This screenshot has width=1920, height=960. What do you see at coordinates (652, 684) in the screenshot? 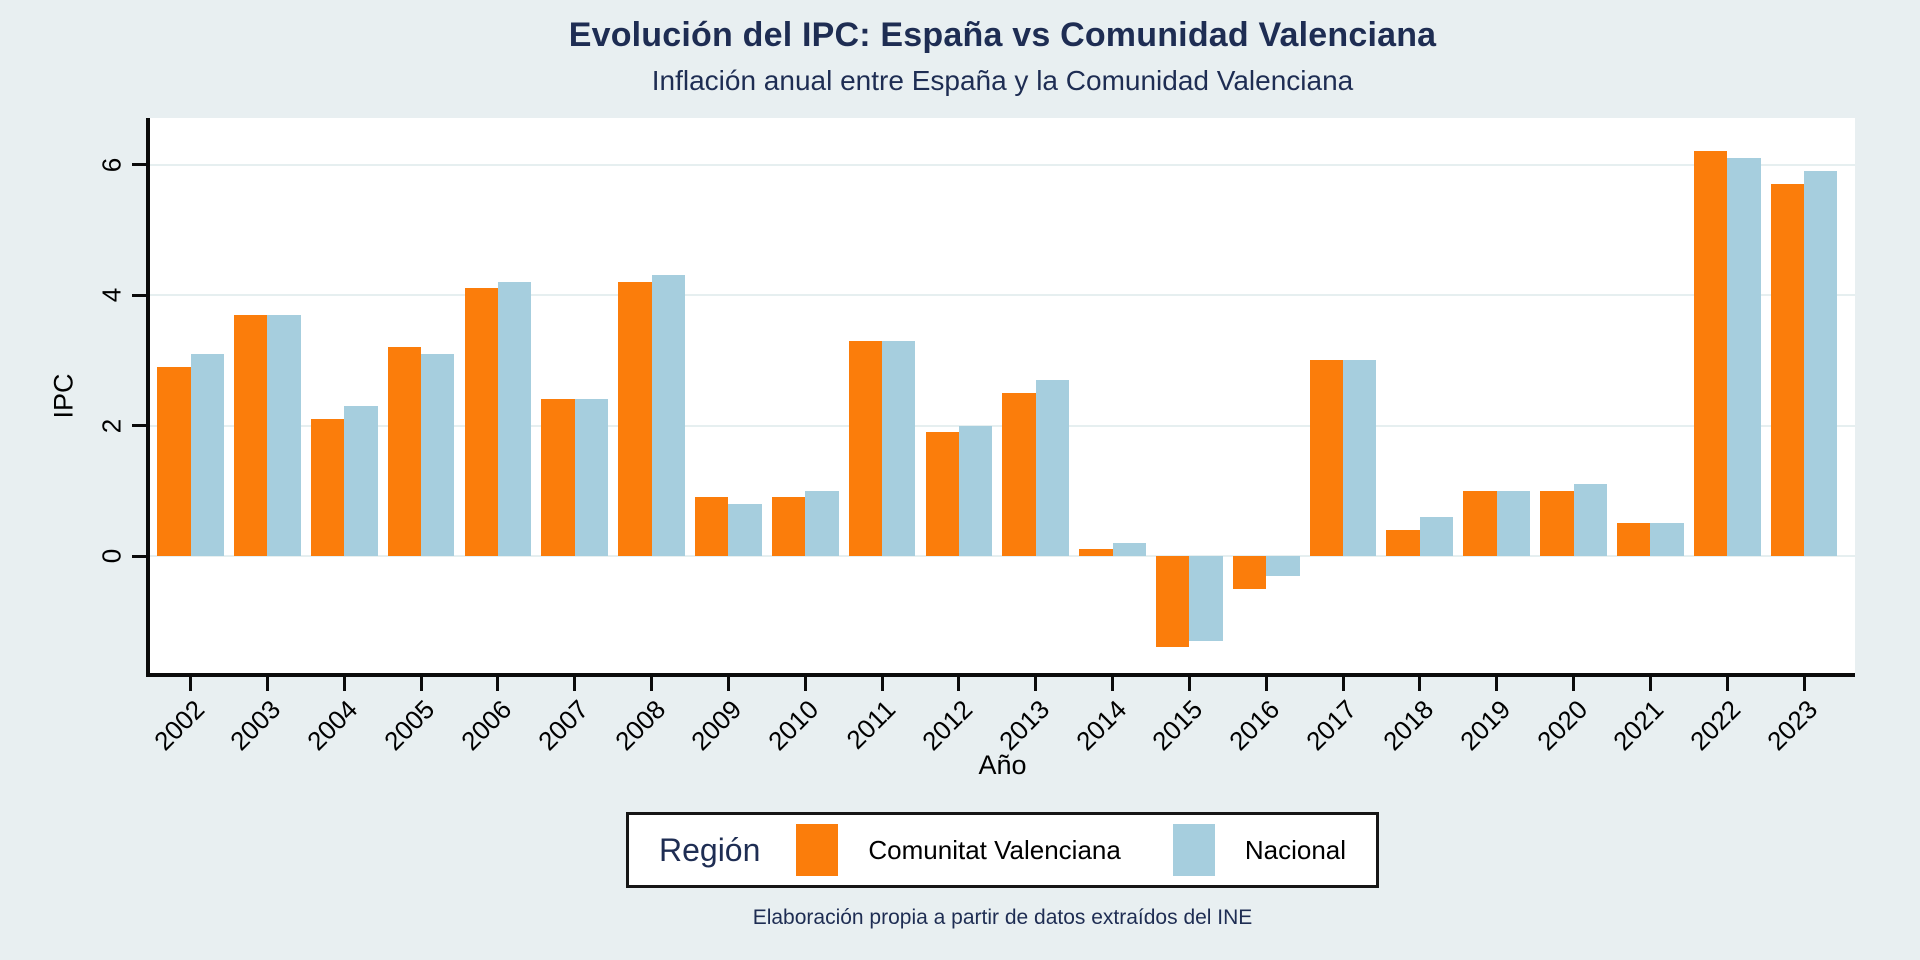
I see `x-tick-2008` at bounding box center [652, 684].